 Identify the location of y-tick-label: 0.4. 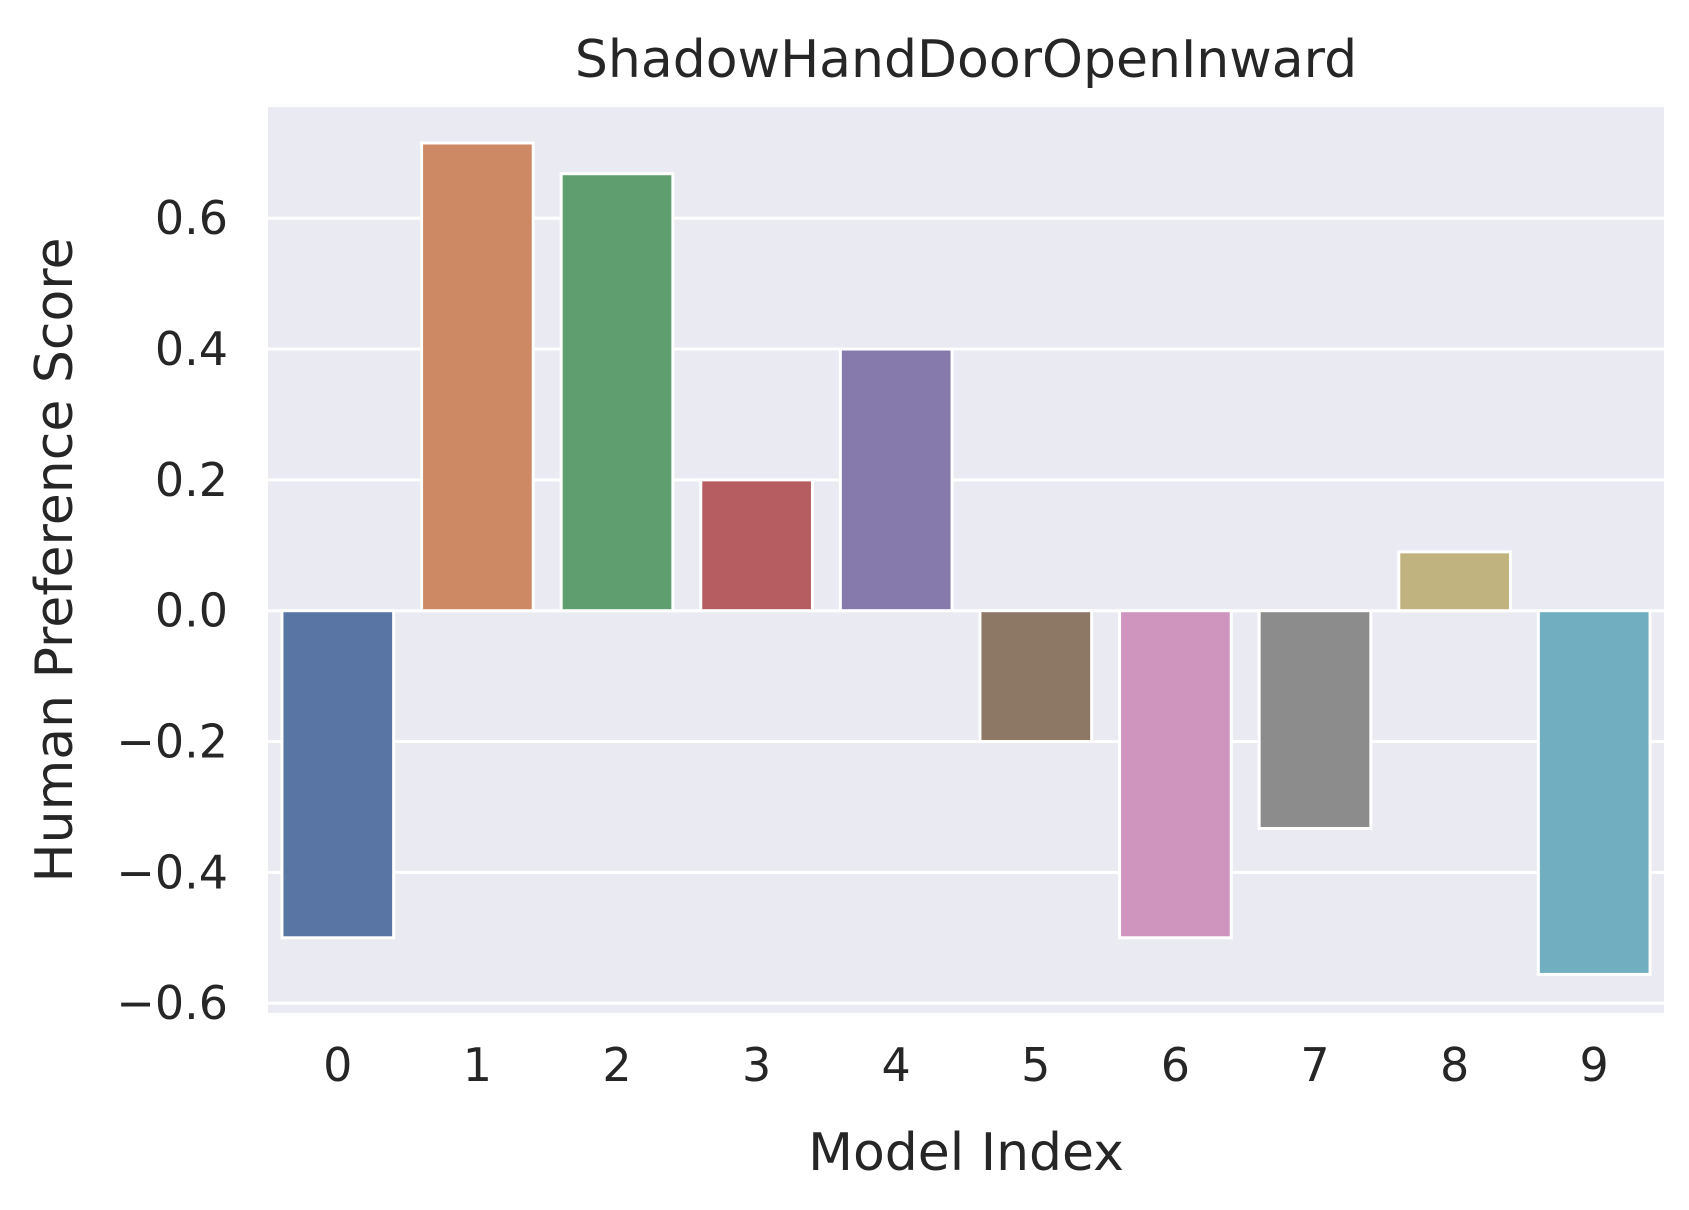
(191, 349).